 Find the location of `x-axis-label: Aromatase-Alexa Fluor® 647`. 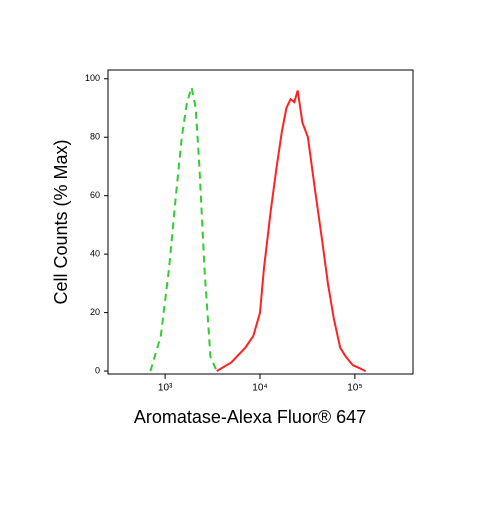

x-axis-label: Aromatase-Alexa Fluor® 647 is located at coordinates (250, 417).